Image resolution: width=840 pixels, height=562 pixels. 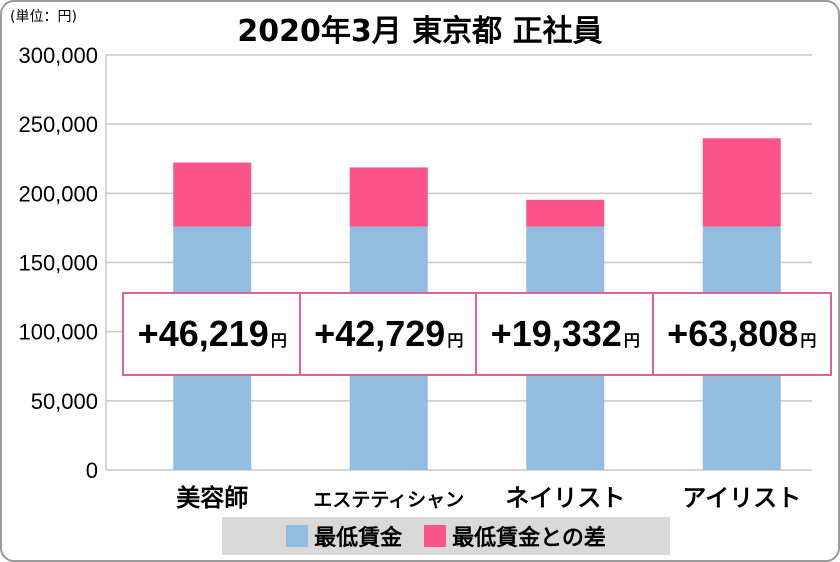 I want to click on legend: 最低賃金 最低賃金との差, so click(x=446, y=536).